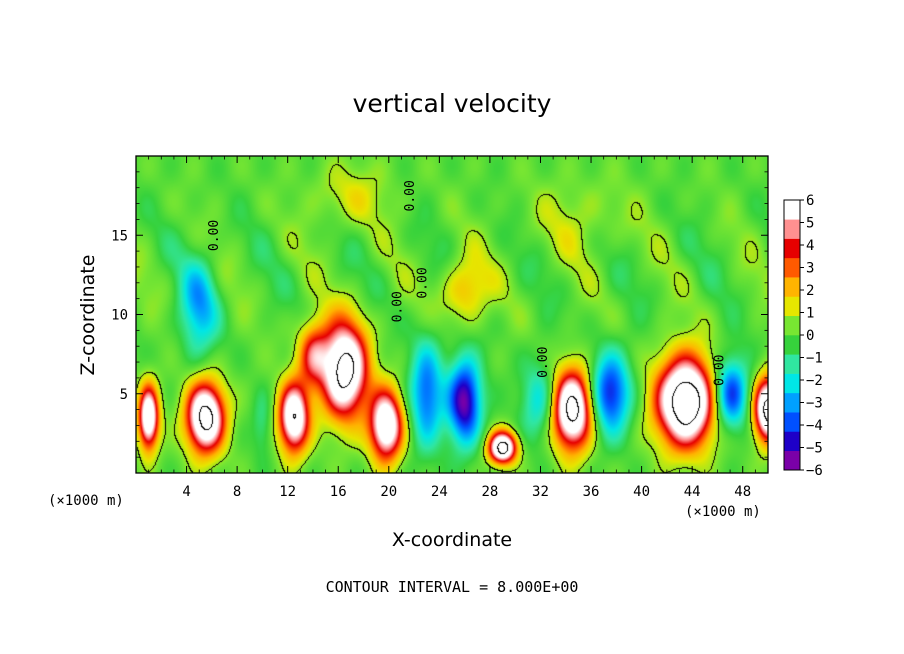  Describe the element at coordinates (124, 395) in the screenshot. I see `y-tick-label: 5` at that location.